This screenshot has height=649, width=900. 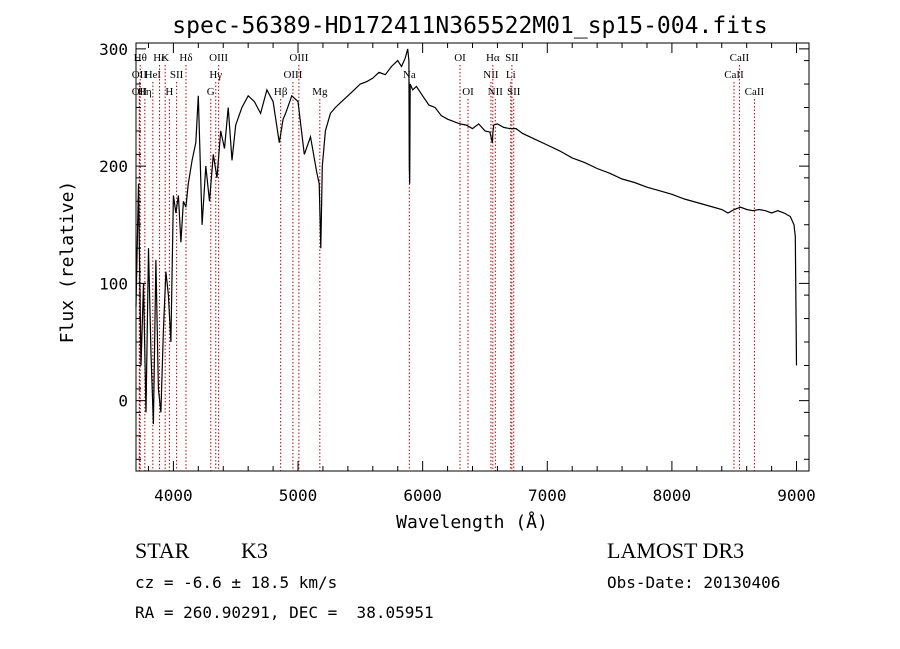 What do you see at coordinates (145, 92) in the screenshot?
I see `line-marker-label: Hη` at bounding box center [145, 92].